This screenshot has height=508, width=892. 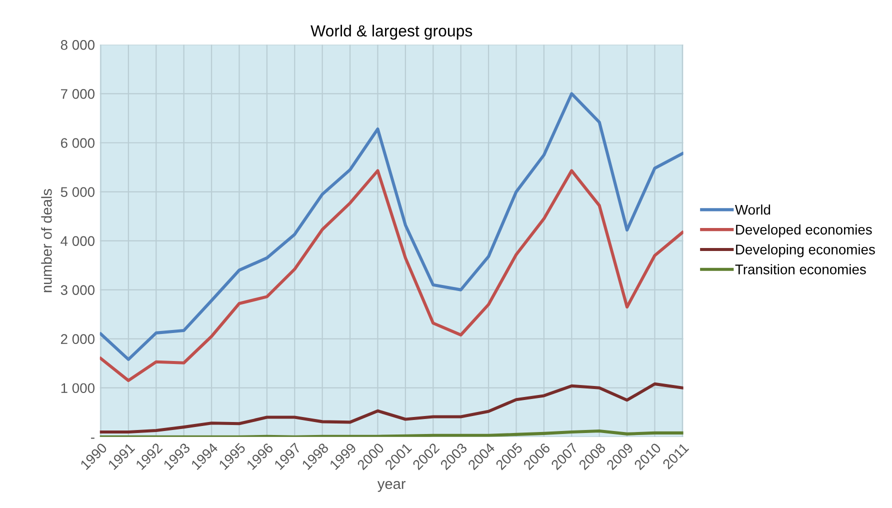 What do you see at coordinates (391, 486) in the screenshot?
I see `x-axis-title: year` at bounding box center [391, 486].